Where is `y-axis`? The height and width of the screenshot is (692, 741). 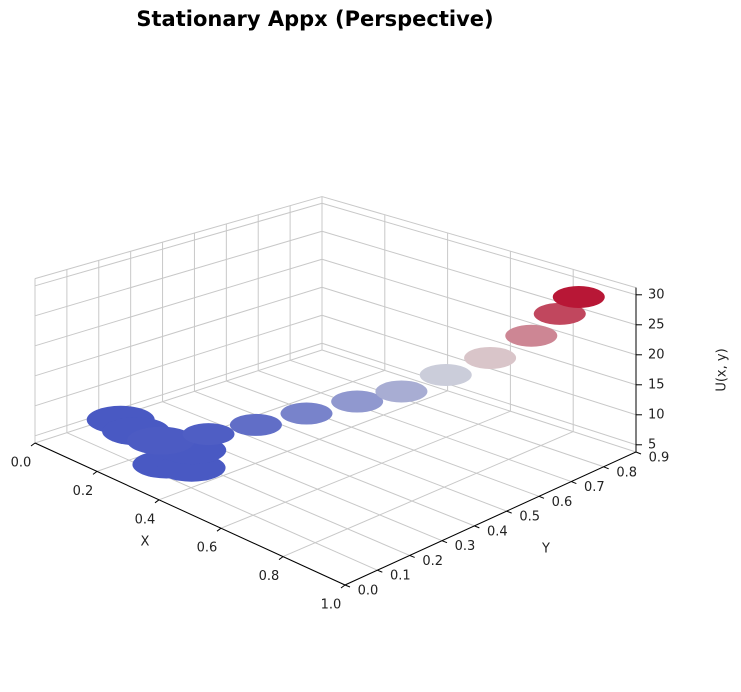
y-axis is located at coordinates (490, 518).